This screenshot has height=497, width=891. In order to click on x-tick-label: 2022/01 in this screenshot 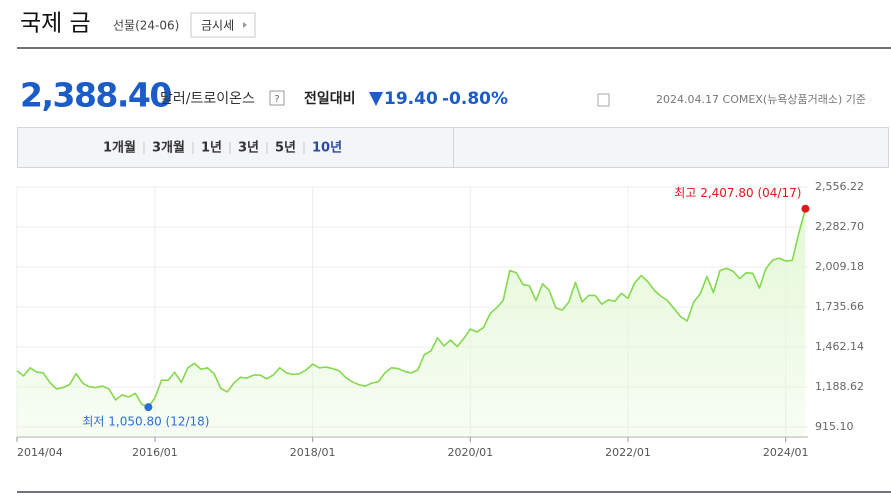, I will do `click(628, 452)`.